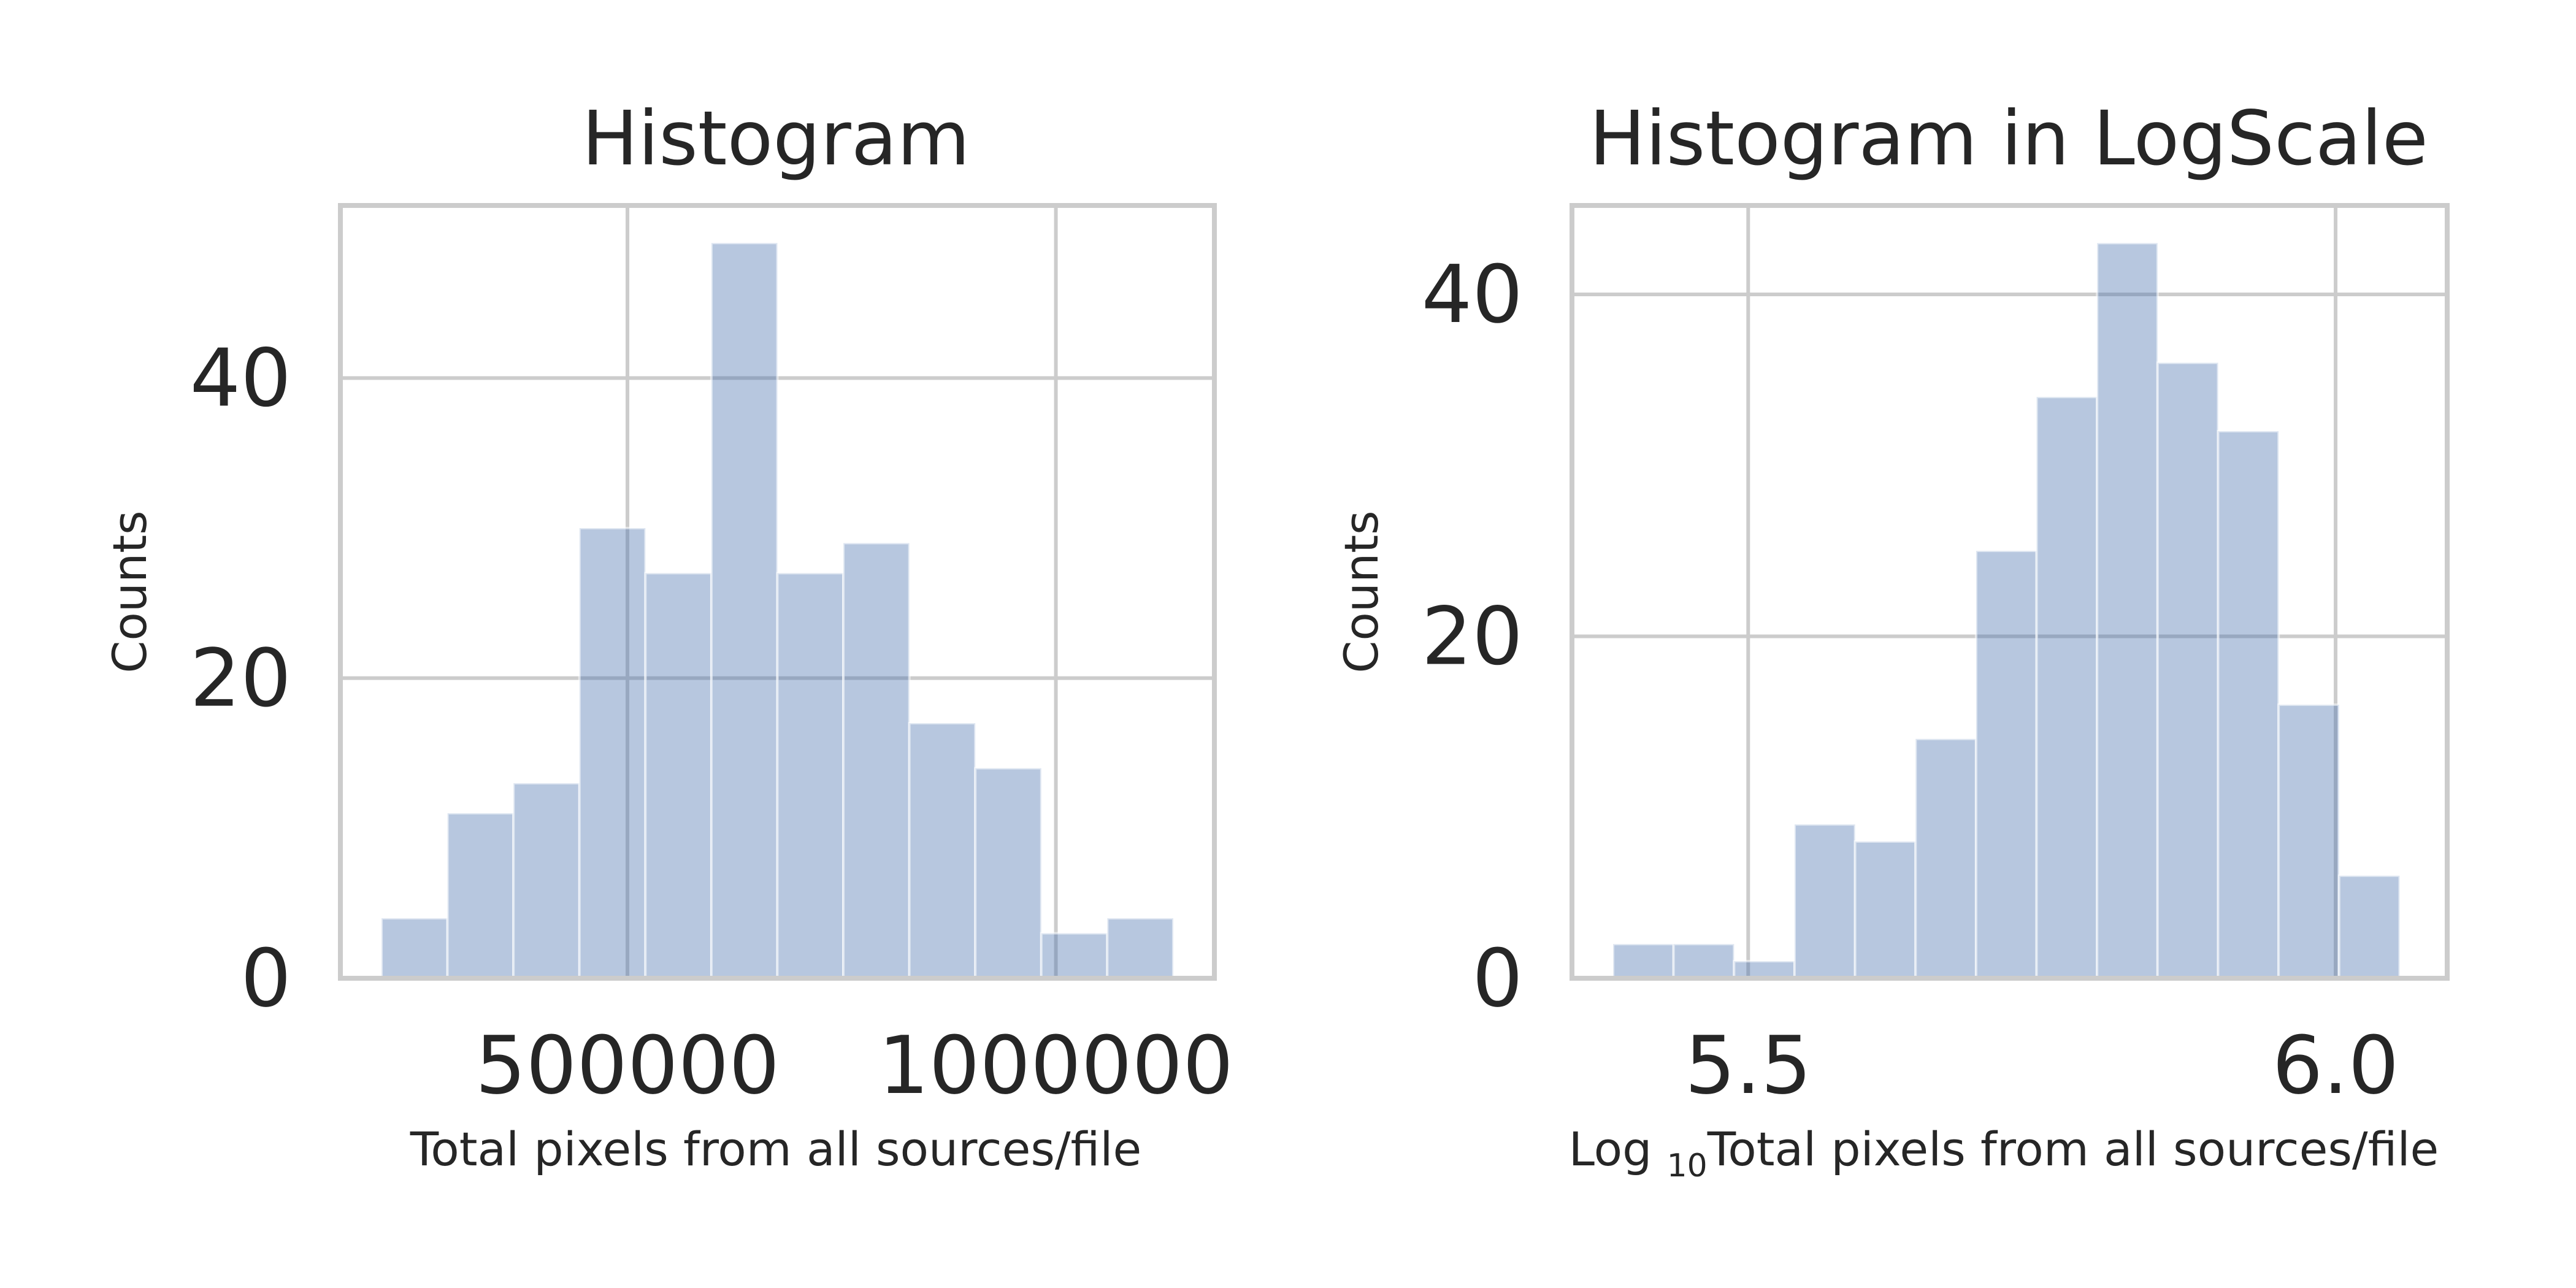  I want to click on x-tick-label: 5.5, so click(1748, 1065).